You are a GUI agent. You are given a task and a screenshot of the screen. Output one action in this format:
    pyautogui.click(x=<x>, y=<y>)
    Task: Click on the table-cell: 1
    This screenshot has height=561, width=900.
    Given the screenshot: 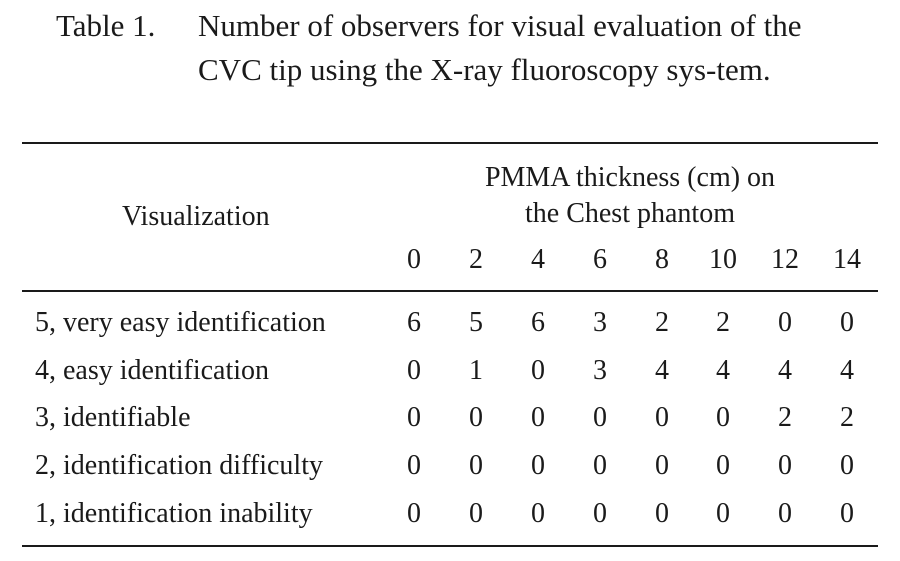 What is the action you would take?
    pyautogui.click(x=476, y=370)
    